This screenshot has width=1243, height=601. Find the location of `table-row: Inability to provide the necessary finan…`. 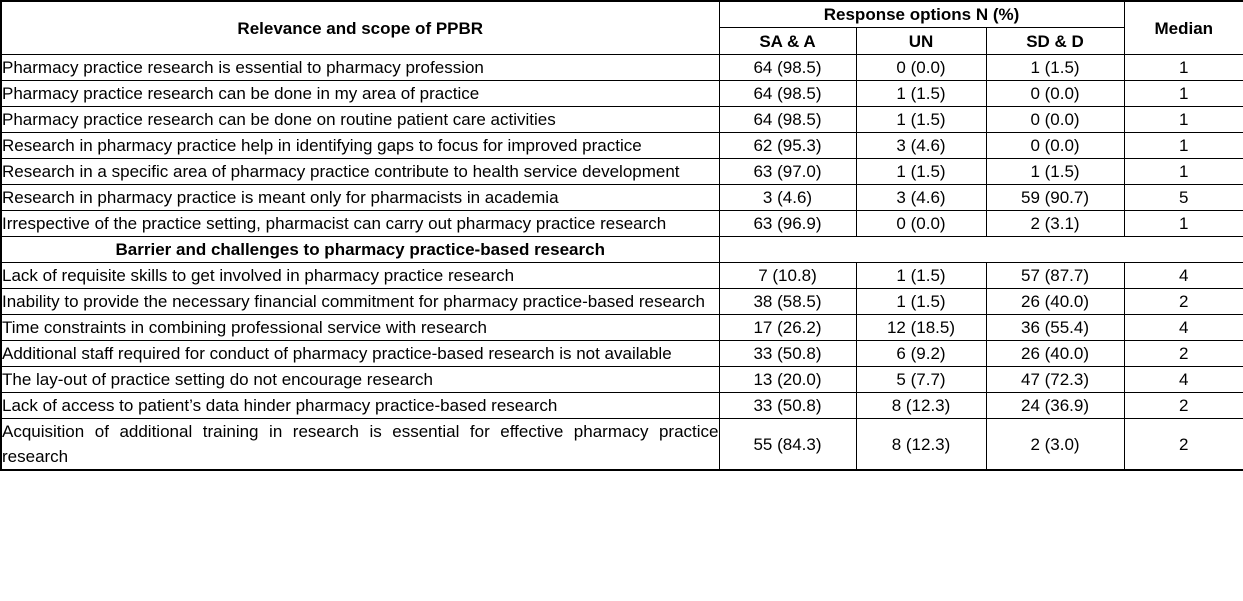

table-row: Inability to provide the necessary finan… is located at coordinates (621, 301).